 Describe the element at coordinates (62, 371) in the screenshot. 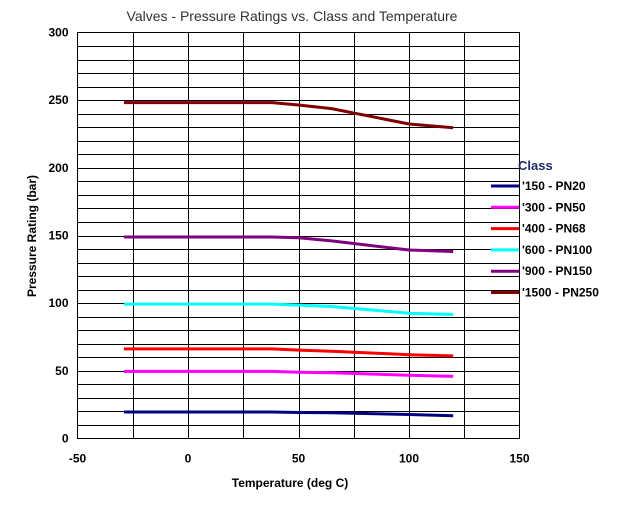

I see `y-tick-label: 50` at that location.